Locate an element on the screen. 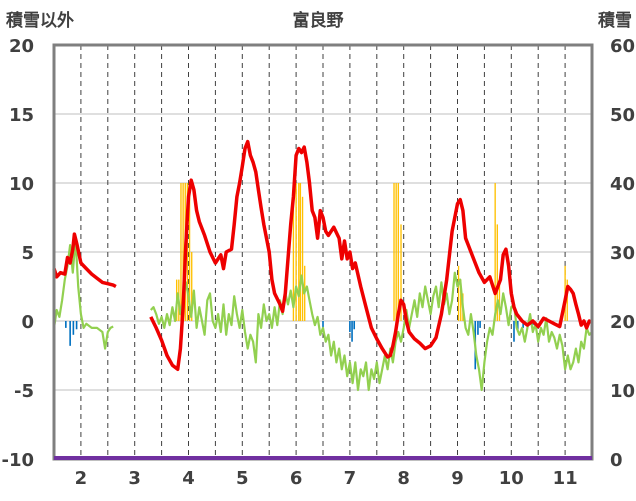 This screenshot has width=636, height=501. y-left-tick-label: 20 is located at coordinates (21, 46).